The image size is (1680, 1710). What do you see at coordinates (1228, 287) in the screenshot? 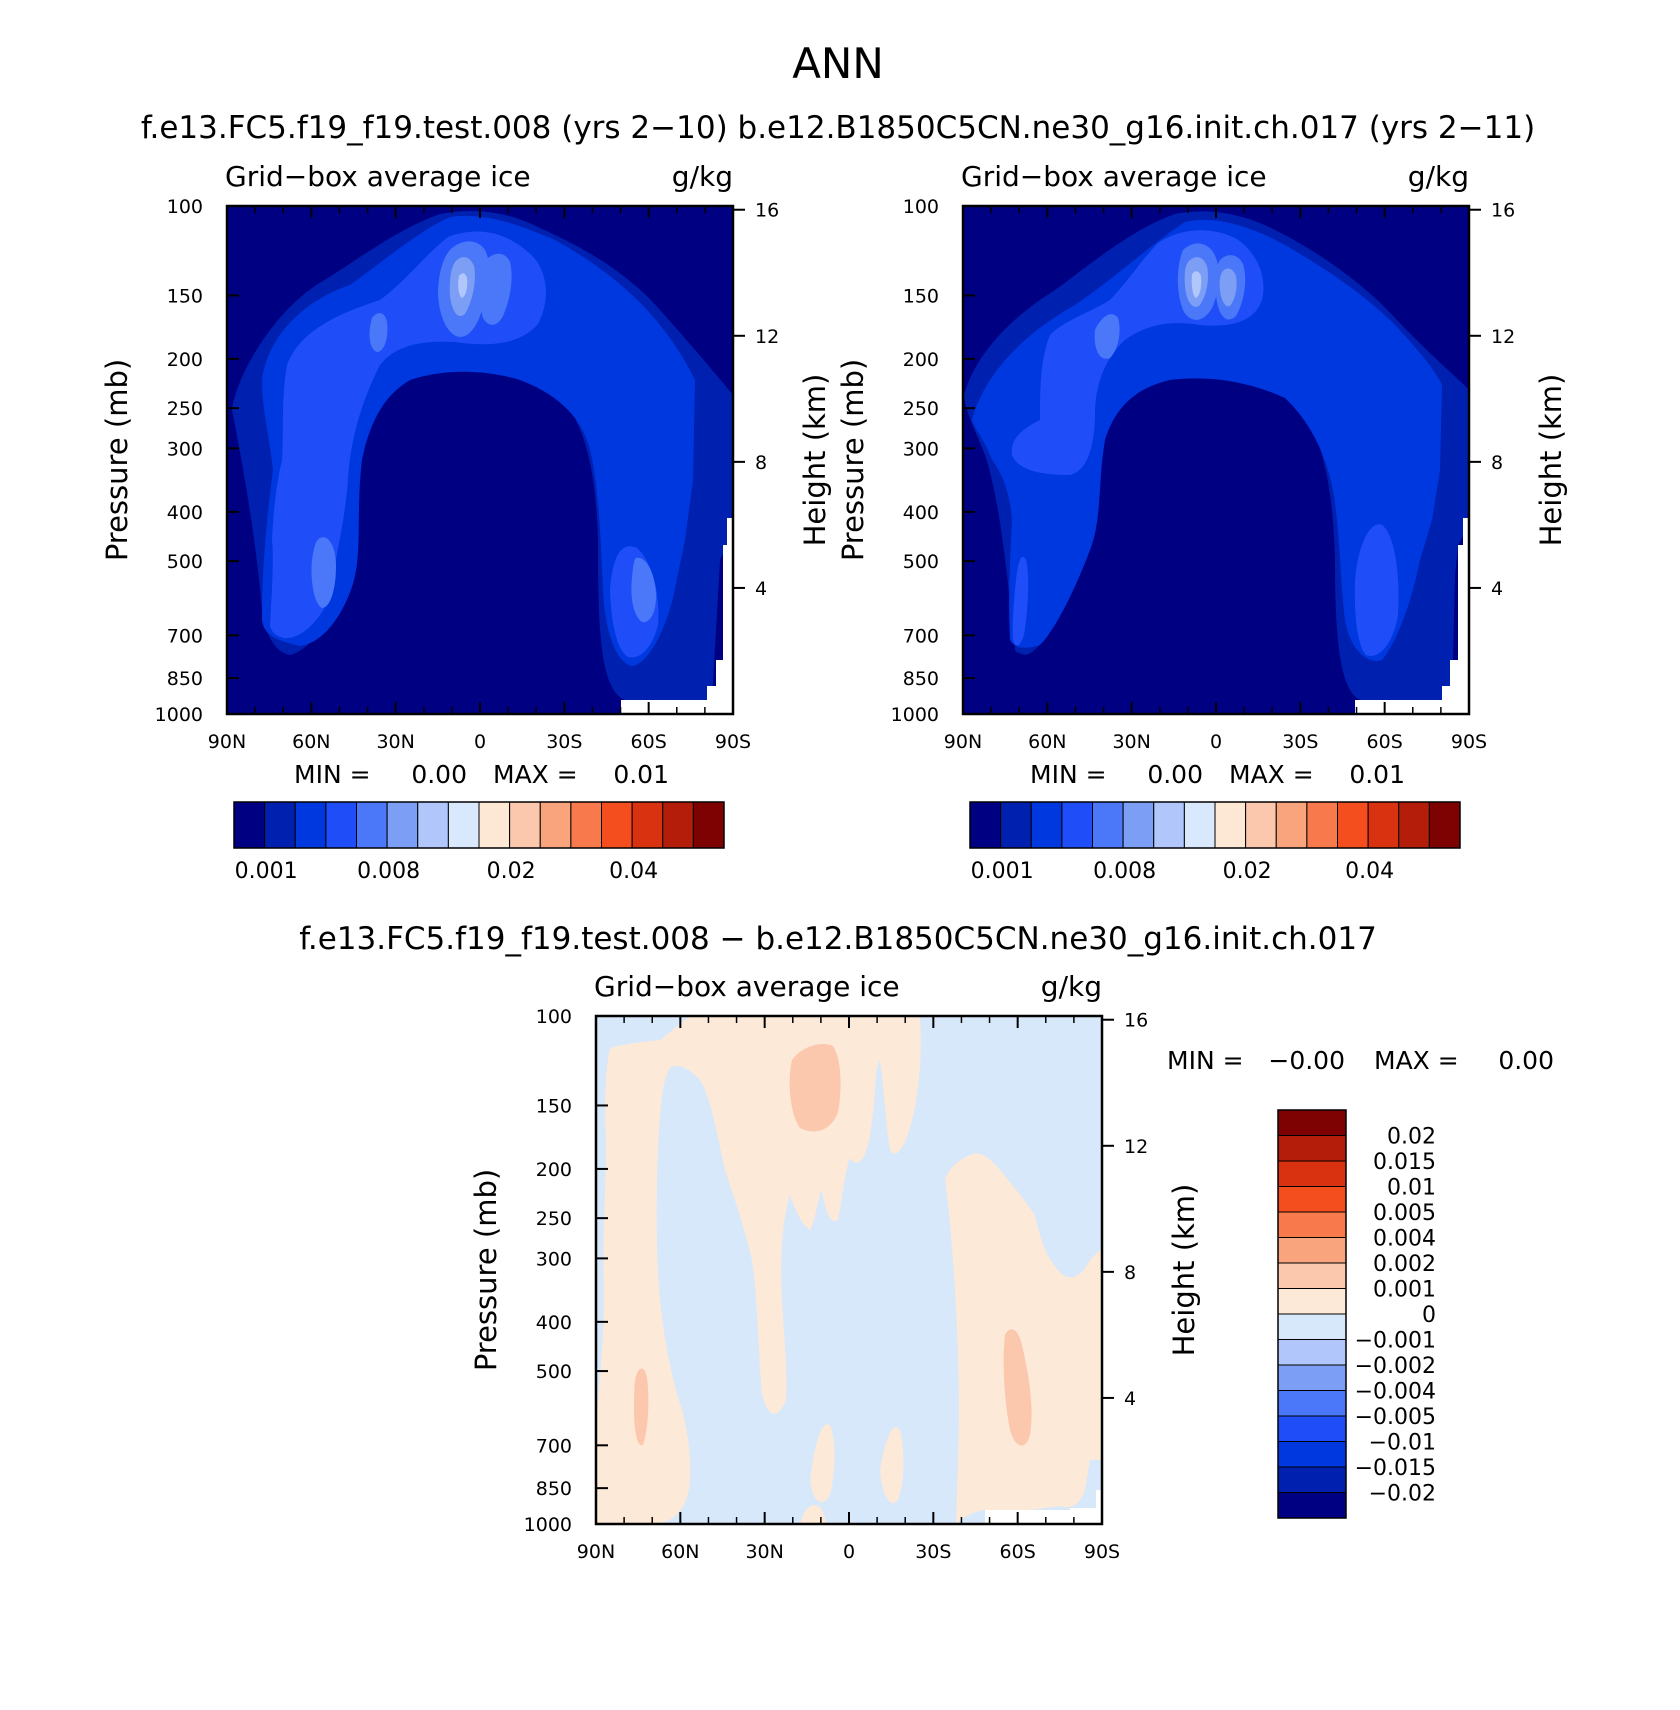
I see `contour-level-5b` at bounding box center [1228, 287].